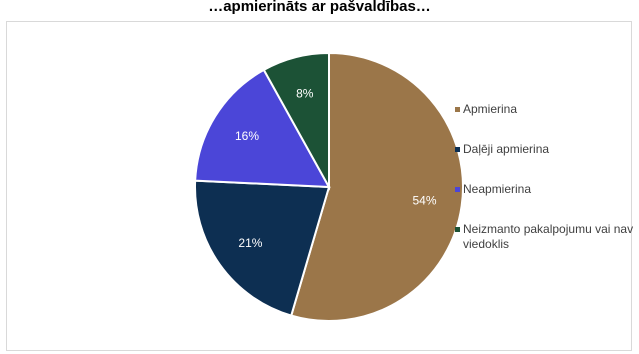 This screenshot has height=354, width=639. I want to click on data-label-neizmanto: 8%, so click(305, 94).